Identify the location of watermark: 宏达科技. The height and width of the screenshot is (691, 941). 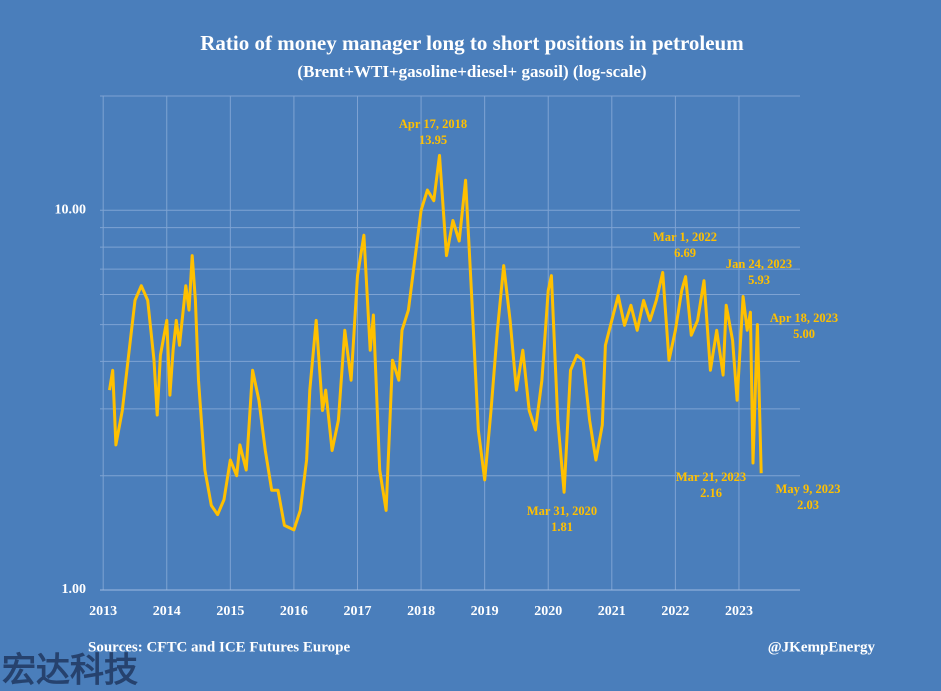
(70, 671).